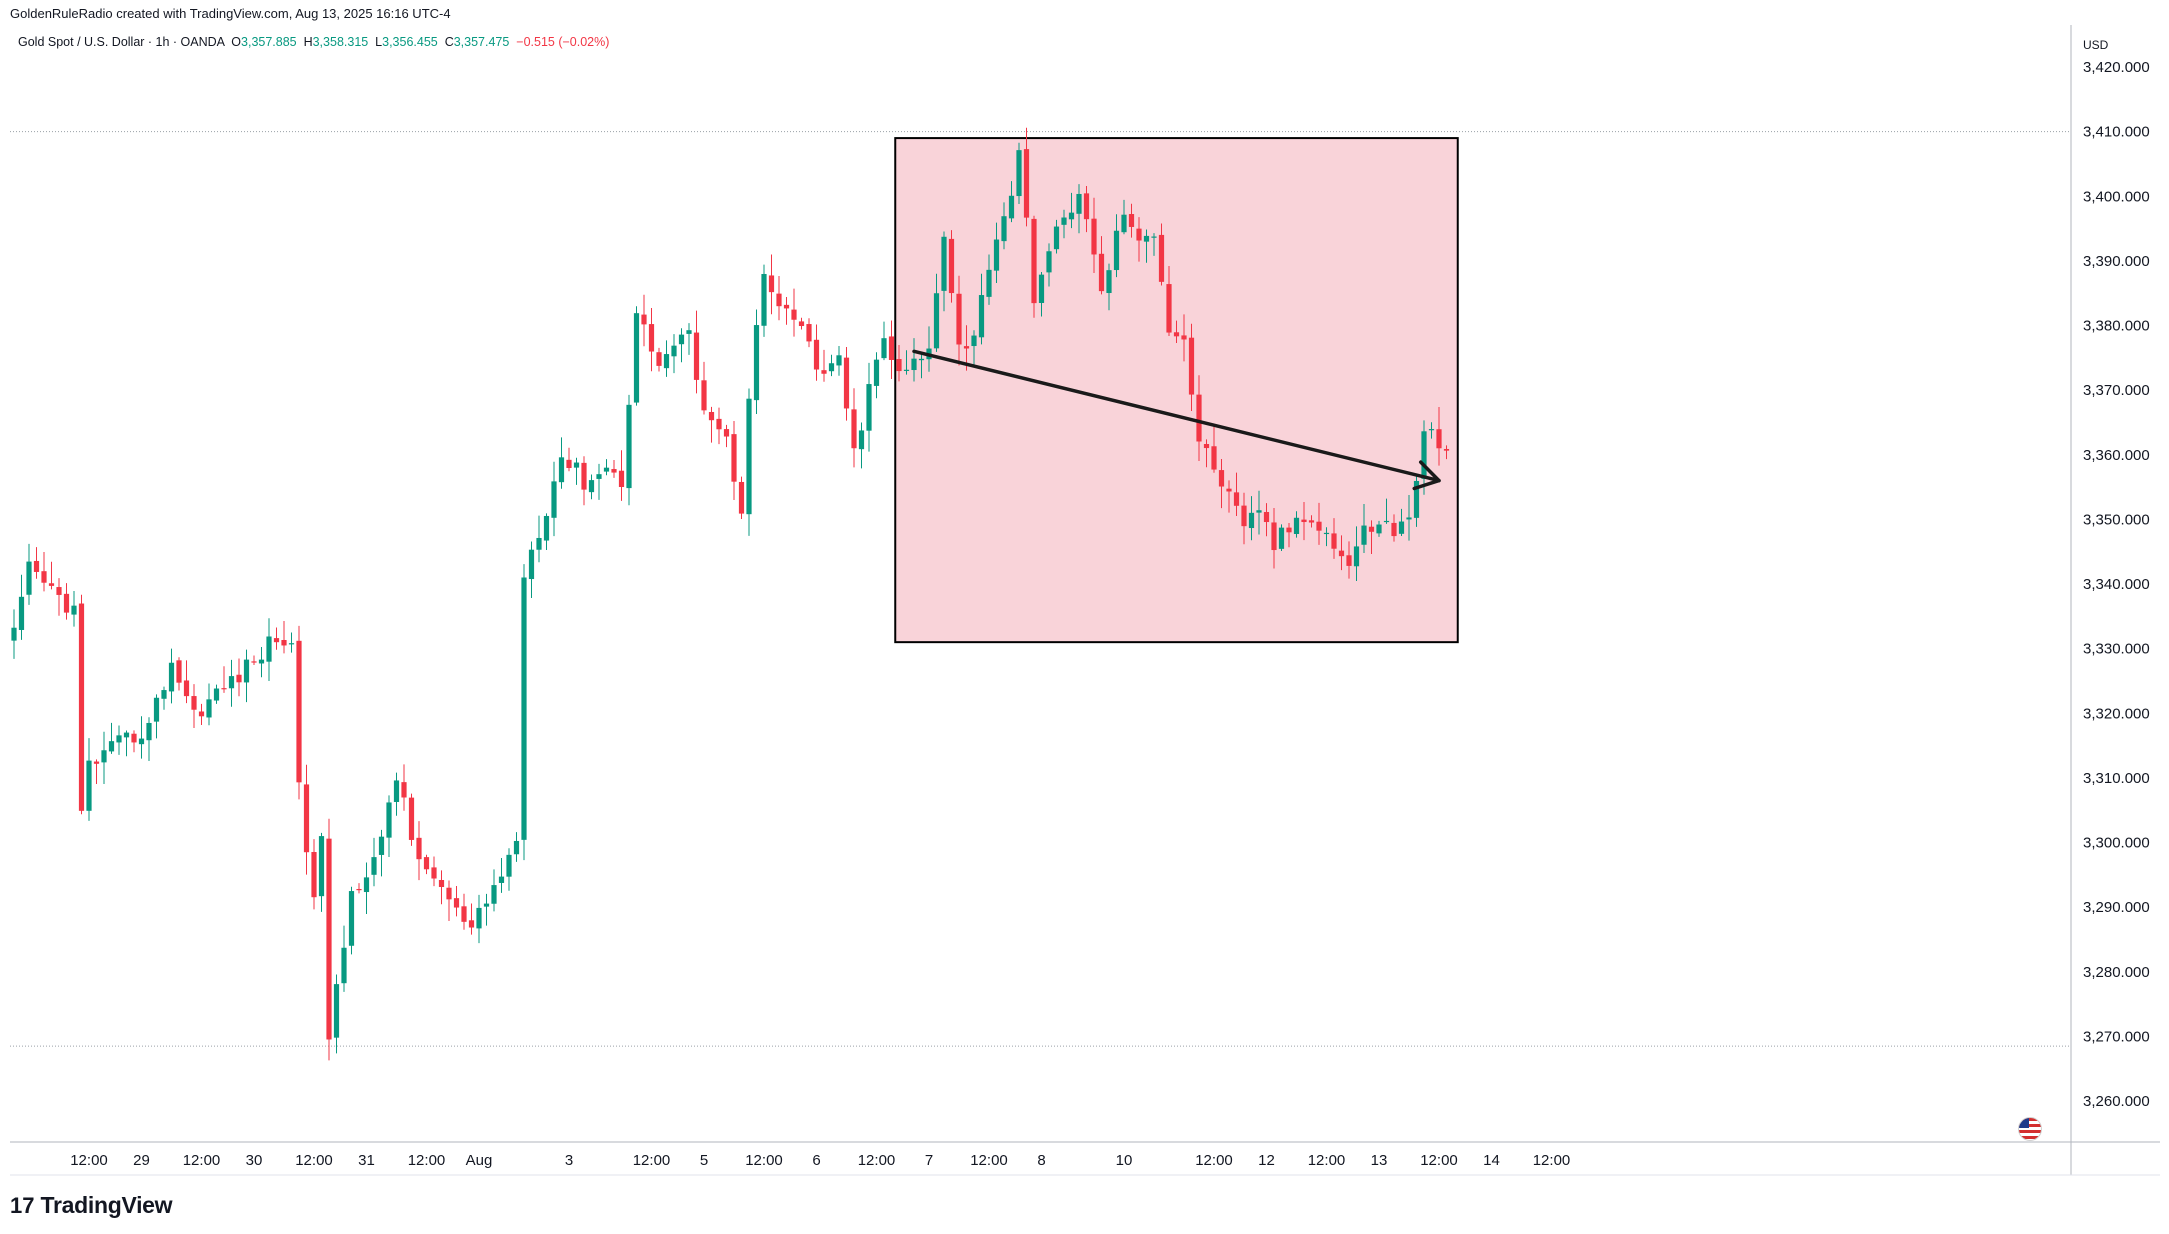 The width and height of the screenshot is (2169, 1234). I want to click on us-flag-icon, so click(2030, 1129).